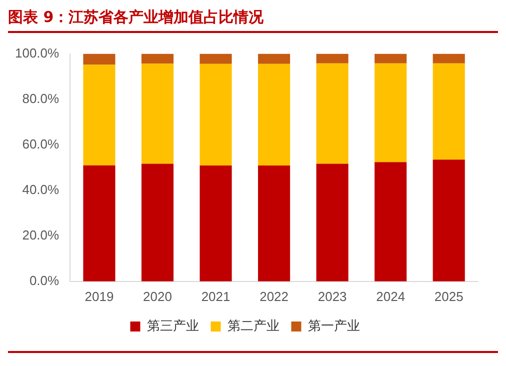 The width and height of the screenshot is (506, 366). I want to click on x-tick-label: 2019, so click(99, 296).